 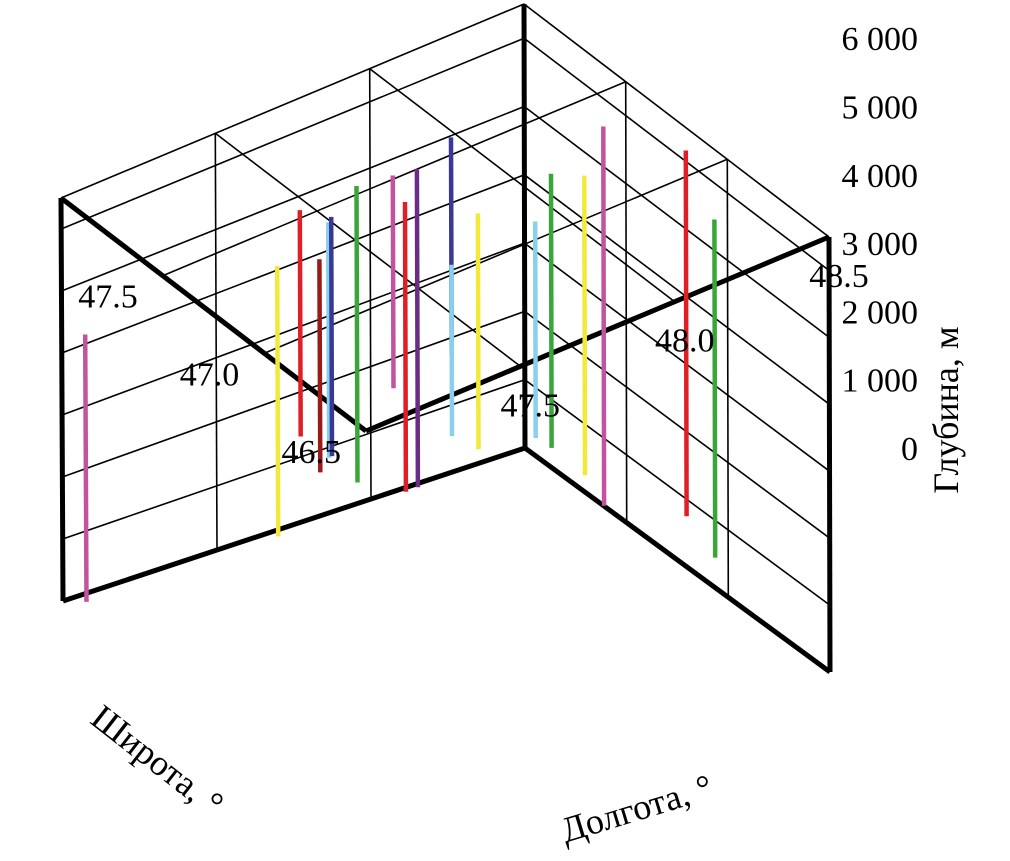 I want to click on z-tick-label: 4 000, so click(x=880, y=176).